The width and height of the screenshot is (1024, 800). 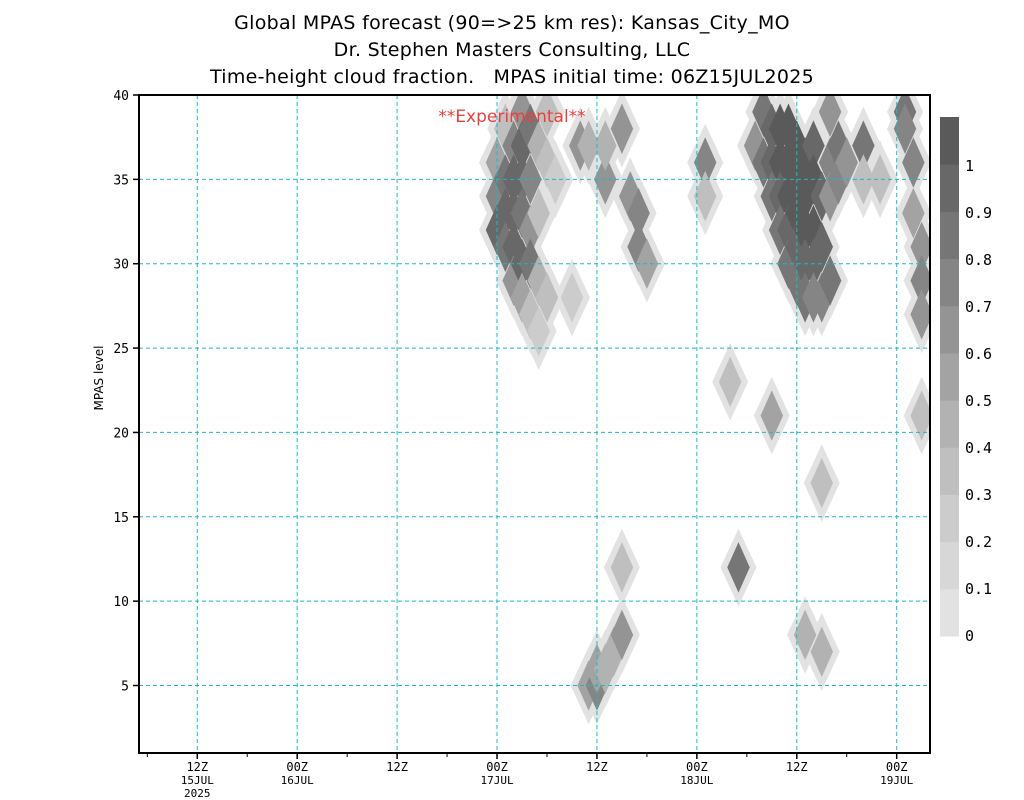 I want to click on colorbar-label: 1, so click(x=969, y=166).